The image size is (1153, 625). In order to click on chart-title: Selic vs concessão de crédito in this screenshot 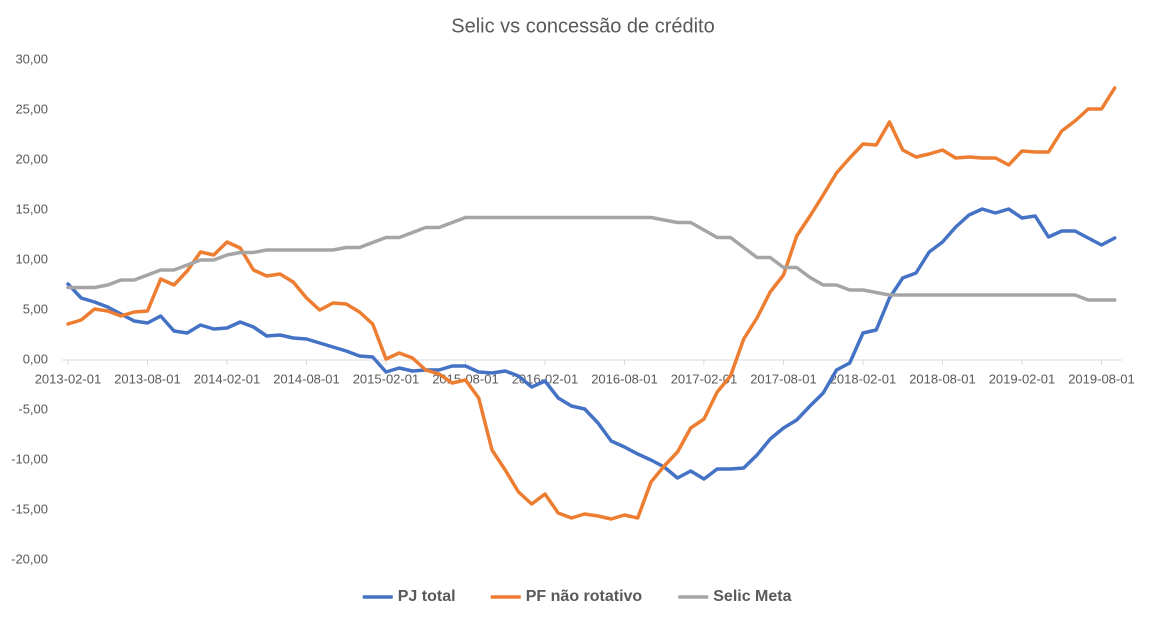, I will do `click(582, 26)`.